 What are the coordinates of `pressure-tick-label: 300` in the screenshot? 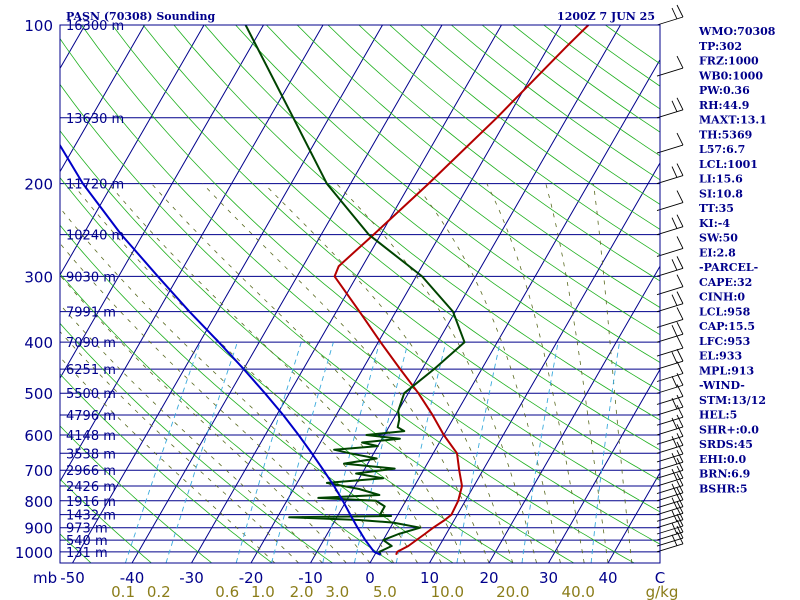 It's located at (38, 277).